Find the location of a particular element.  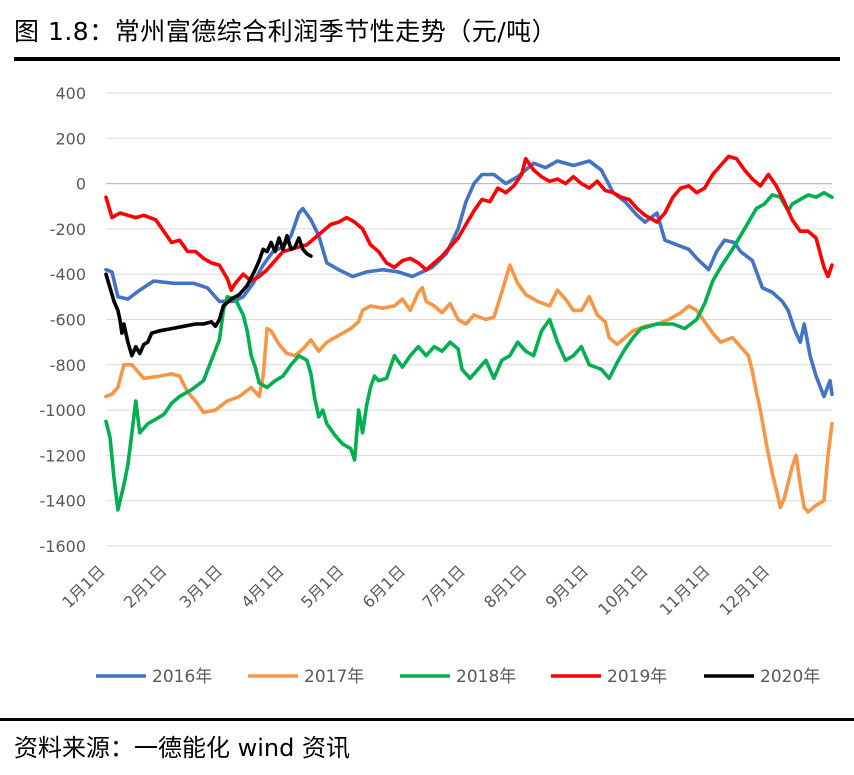

y-tick-label: -800 is located at coordinates (68, 365).